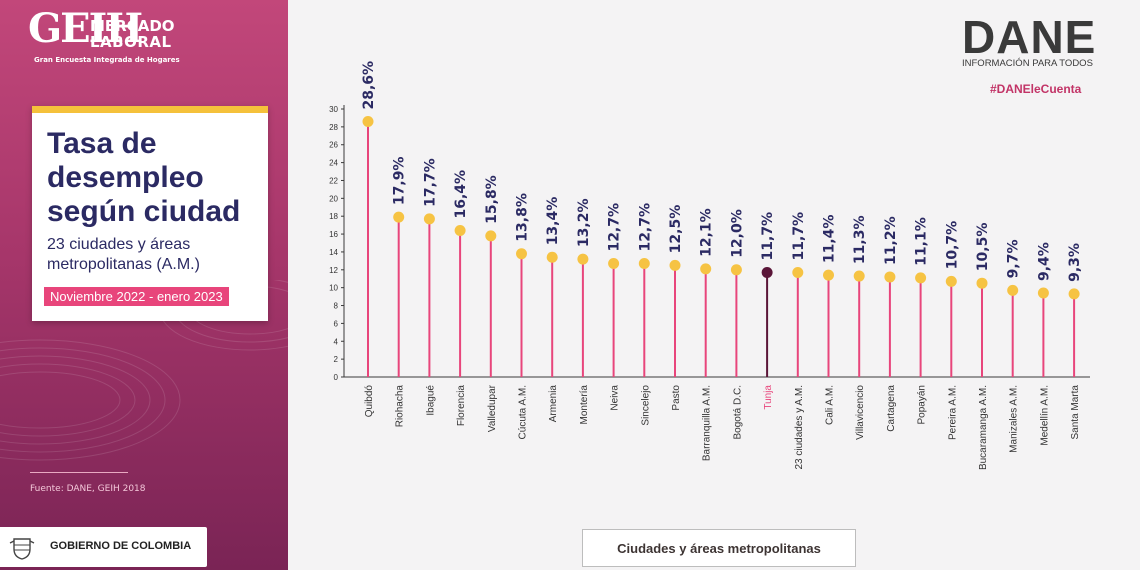 This screenshot has width=1140, height=570. What do you see at coordinates (1075, 262) in the screenshot?
I see `value-label: 9,3%` at bounding box center [1075, 262].